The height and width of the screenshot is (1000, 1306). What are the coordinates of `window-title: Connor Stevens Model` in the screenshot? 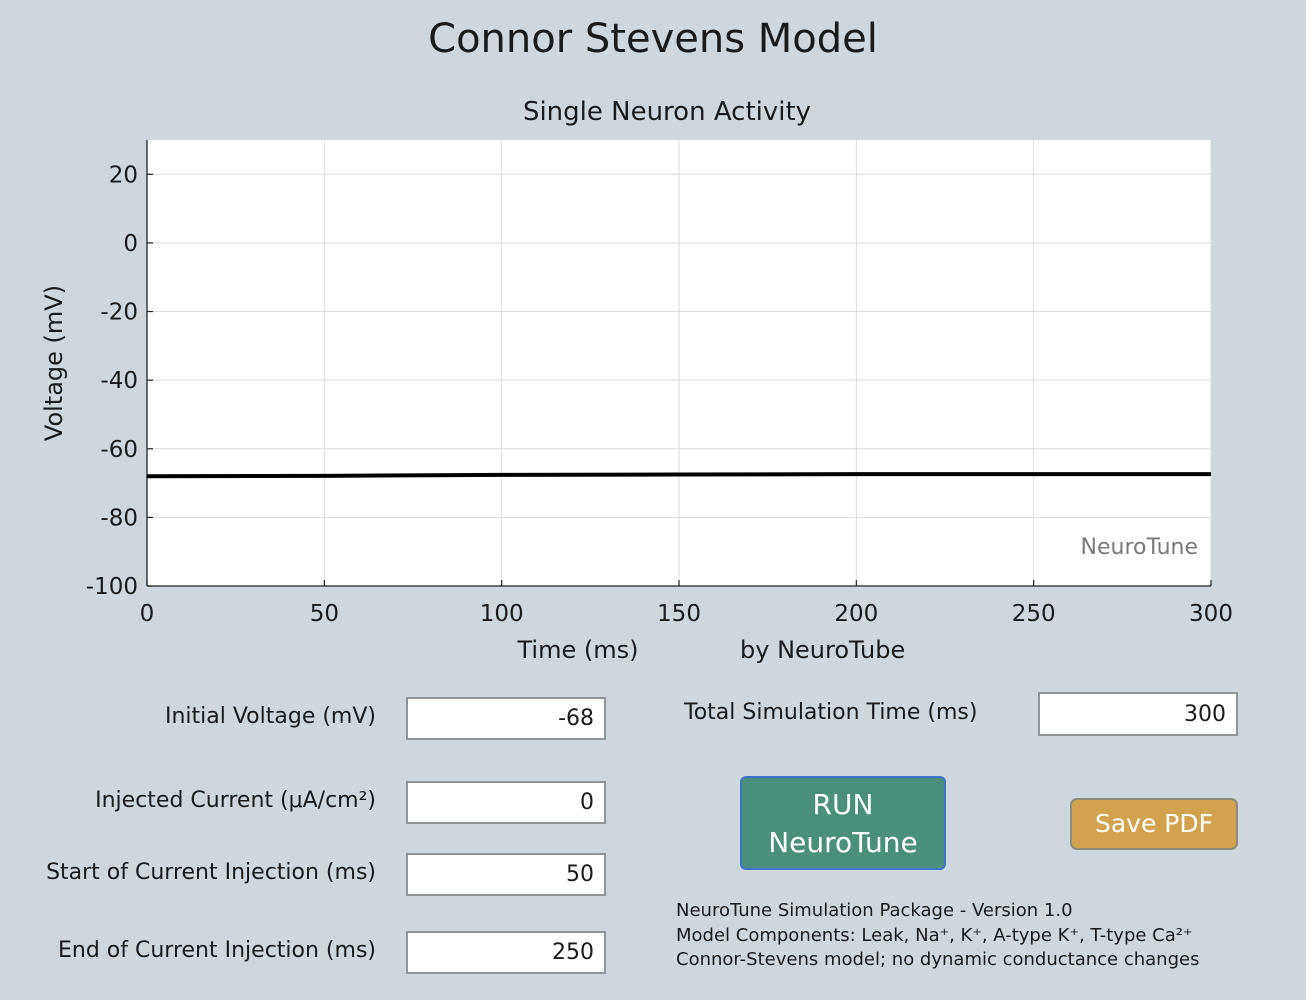 It's located at (653, 39).